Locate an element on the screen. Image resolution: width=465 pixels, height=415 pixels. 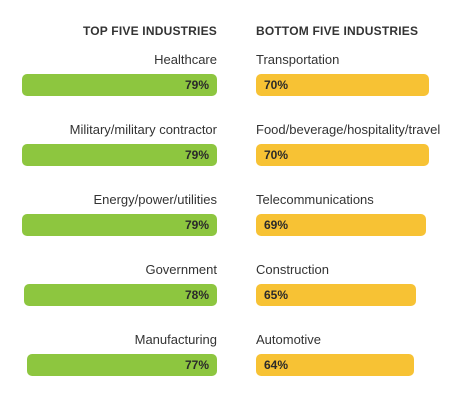
category-label: Transportation is located at coordinates (298, 59).